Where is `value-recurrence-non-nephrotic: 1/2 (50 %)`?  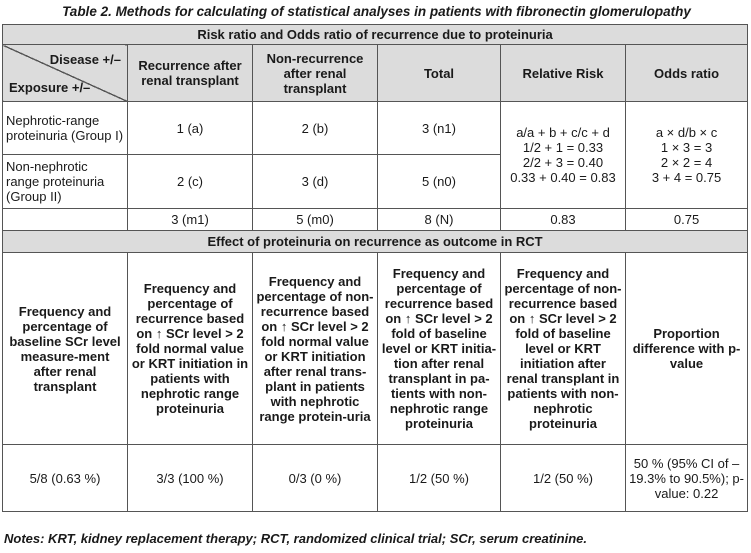 value-recurrence-non-nephrotic: 1/2 (50 %) is located at coordinates (439, 478).